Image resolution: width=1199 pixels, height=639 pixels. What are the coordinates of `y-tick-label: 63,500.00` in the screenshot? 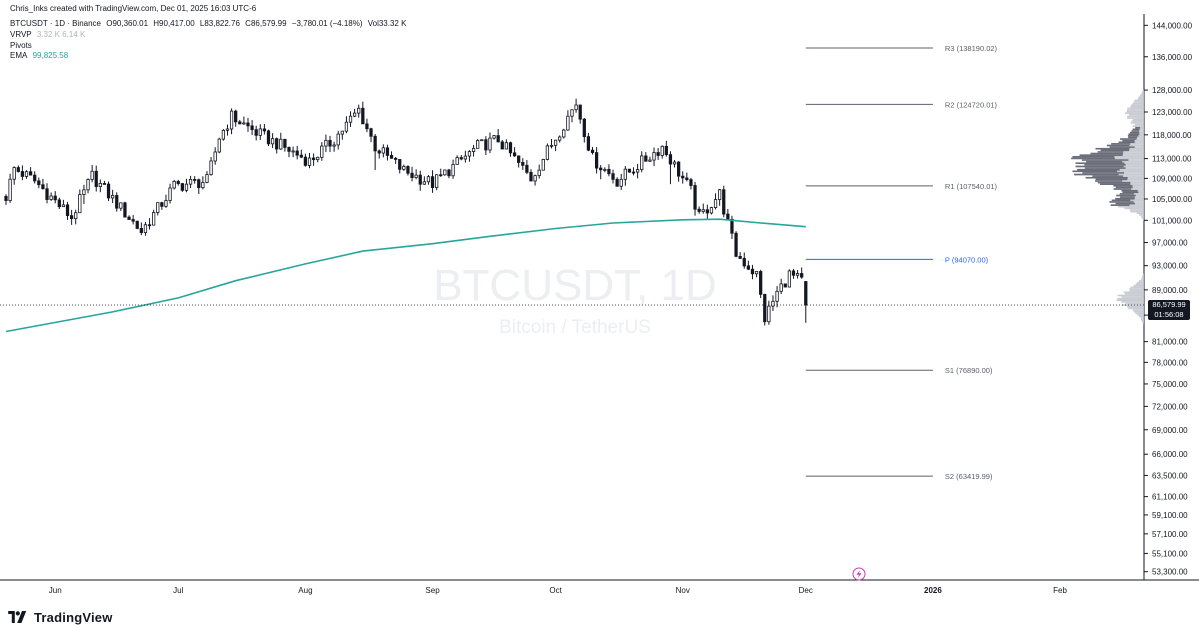 It's located at (1170, 475).